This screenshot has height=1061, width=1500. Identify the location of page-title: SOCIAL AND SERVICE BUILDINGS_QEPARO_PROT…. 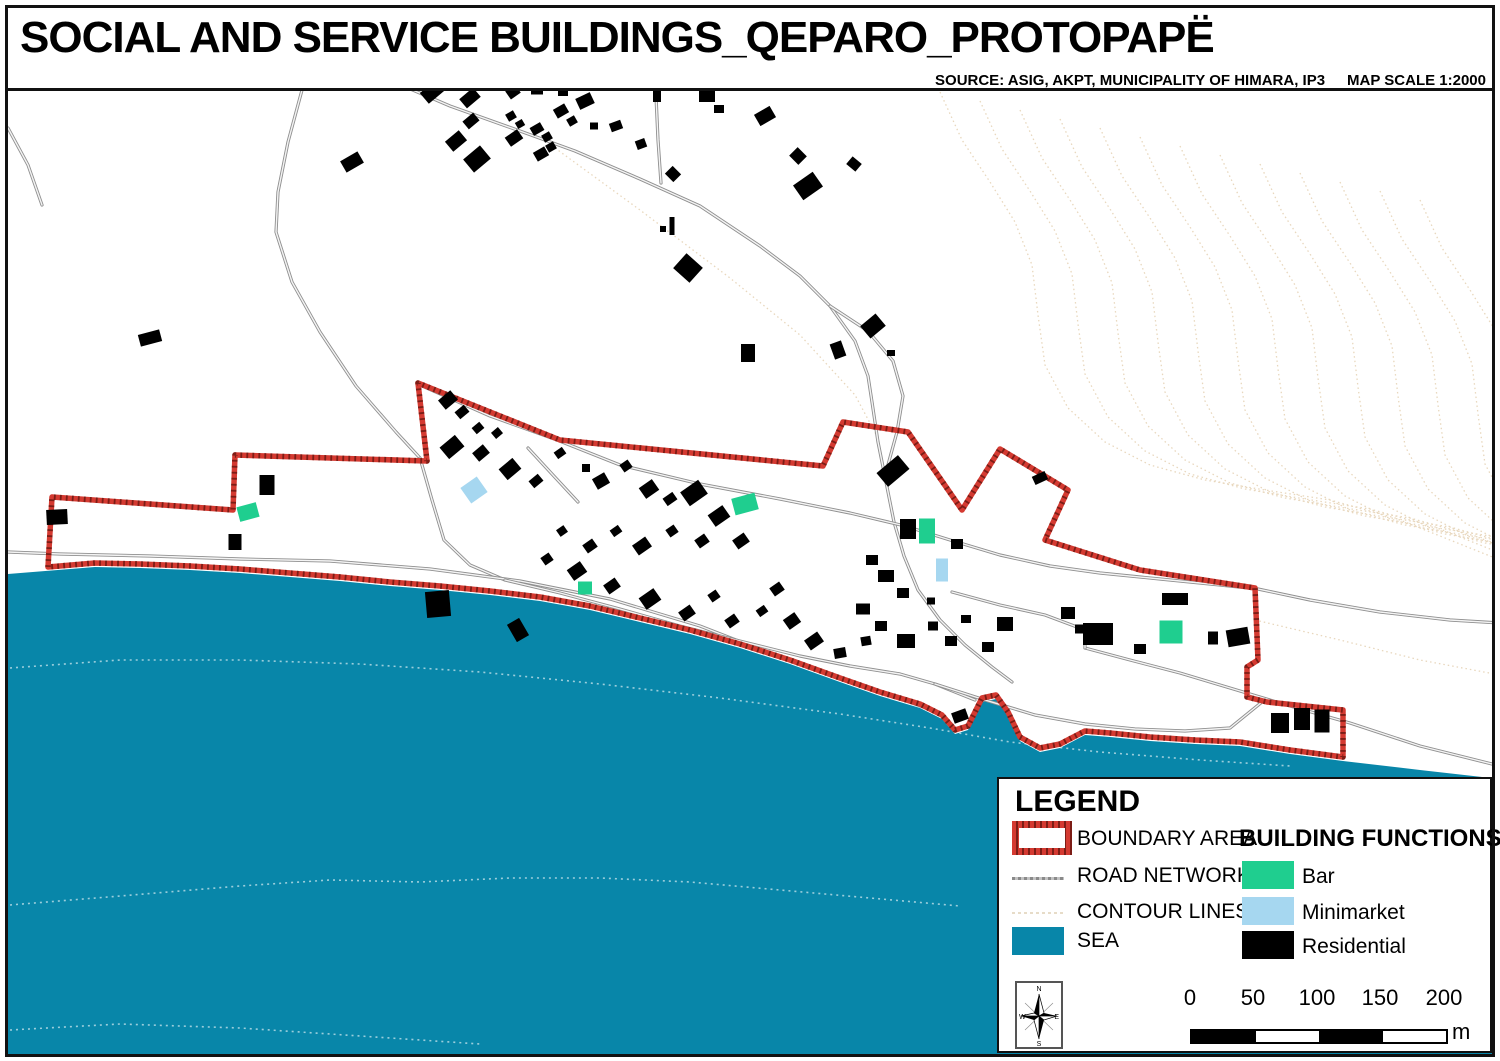
(617, 37).